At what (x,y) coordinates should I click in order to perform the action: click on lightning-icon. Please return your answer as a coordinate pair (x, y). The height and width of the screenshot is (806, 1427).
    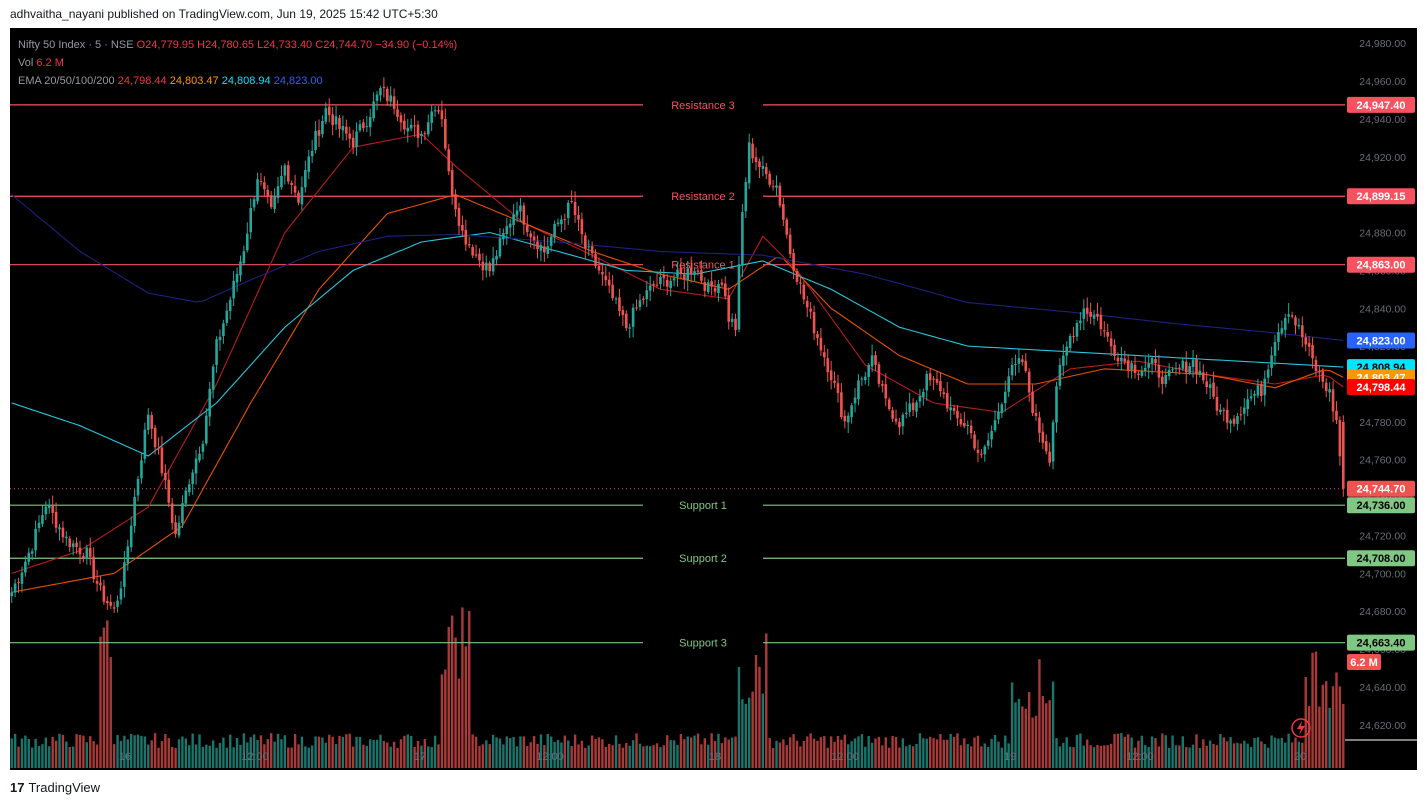
    Looking at the image, I should click on (1301, 728).